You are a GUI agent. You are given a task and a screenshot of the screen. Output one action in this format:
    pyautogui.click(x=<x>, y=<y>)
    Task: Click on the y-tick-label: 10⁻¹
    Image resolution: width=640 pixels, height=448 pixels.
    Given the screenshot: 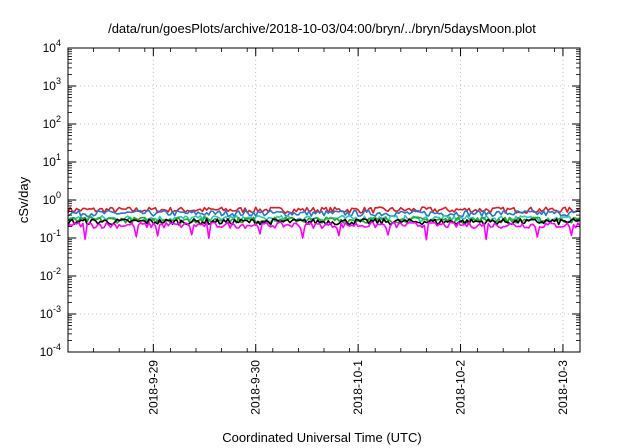 What is the action you would take?
    pyautogui.click(x=50, y=236)
    